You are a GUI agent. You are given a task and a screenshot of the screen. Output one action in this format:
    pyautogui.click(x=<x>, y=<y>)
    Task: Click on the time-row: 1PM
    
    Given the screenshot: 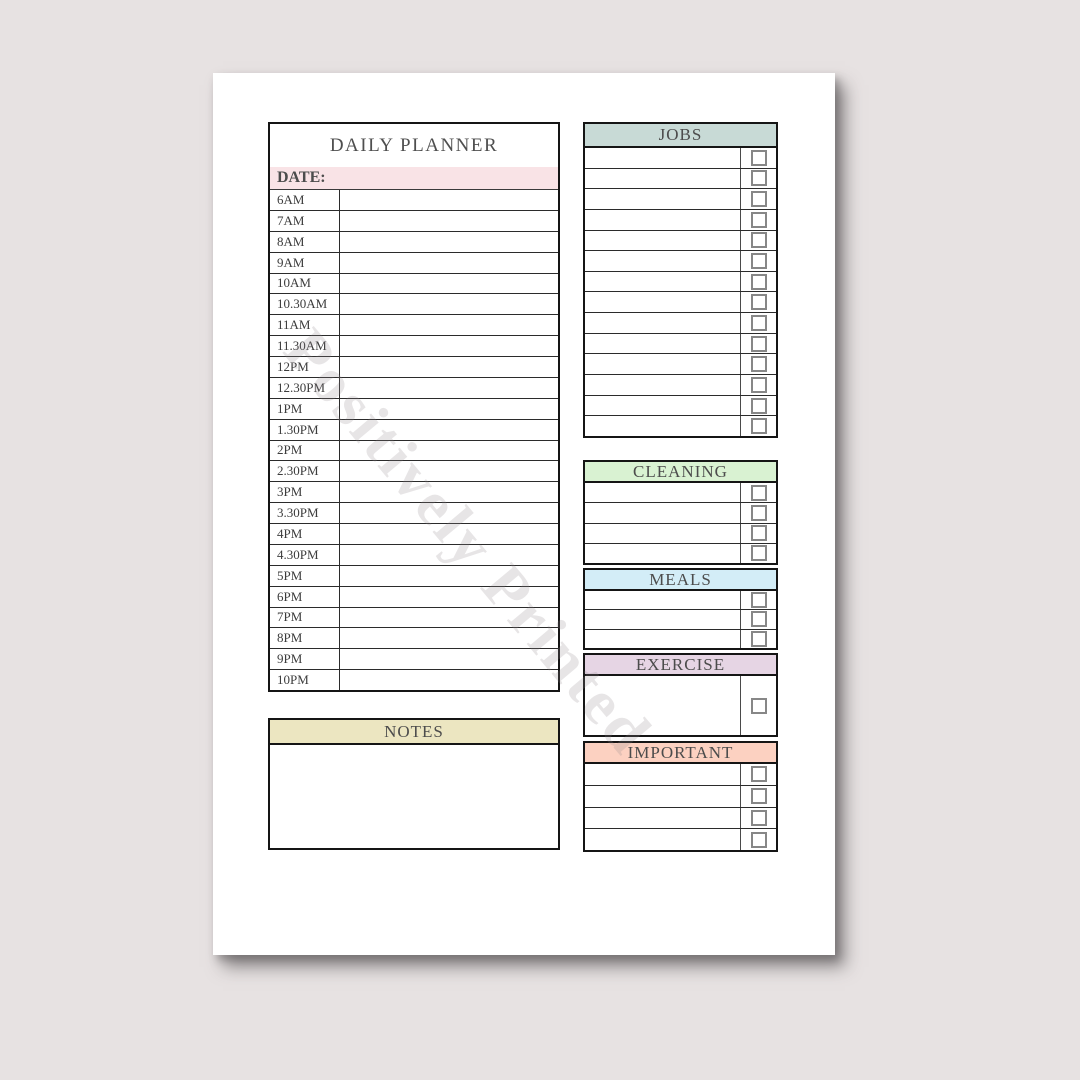 What is the action you would take?
    pyautogui.click(x=414, y=408)
    